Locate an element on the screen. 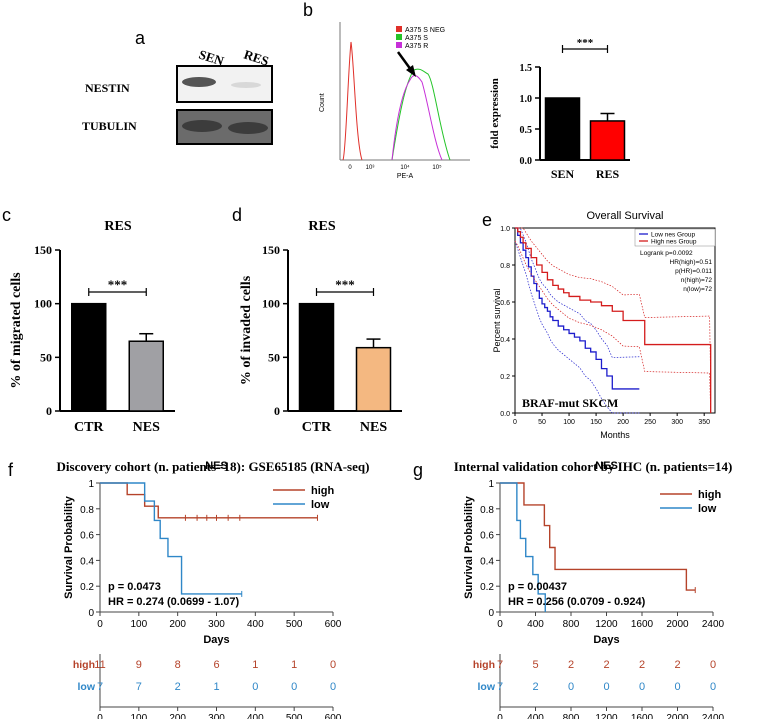 Image resolution: width=778 pixels, height=719 pixels. flow-legend-swatch-neg is located at coordinates (399, 29).